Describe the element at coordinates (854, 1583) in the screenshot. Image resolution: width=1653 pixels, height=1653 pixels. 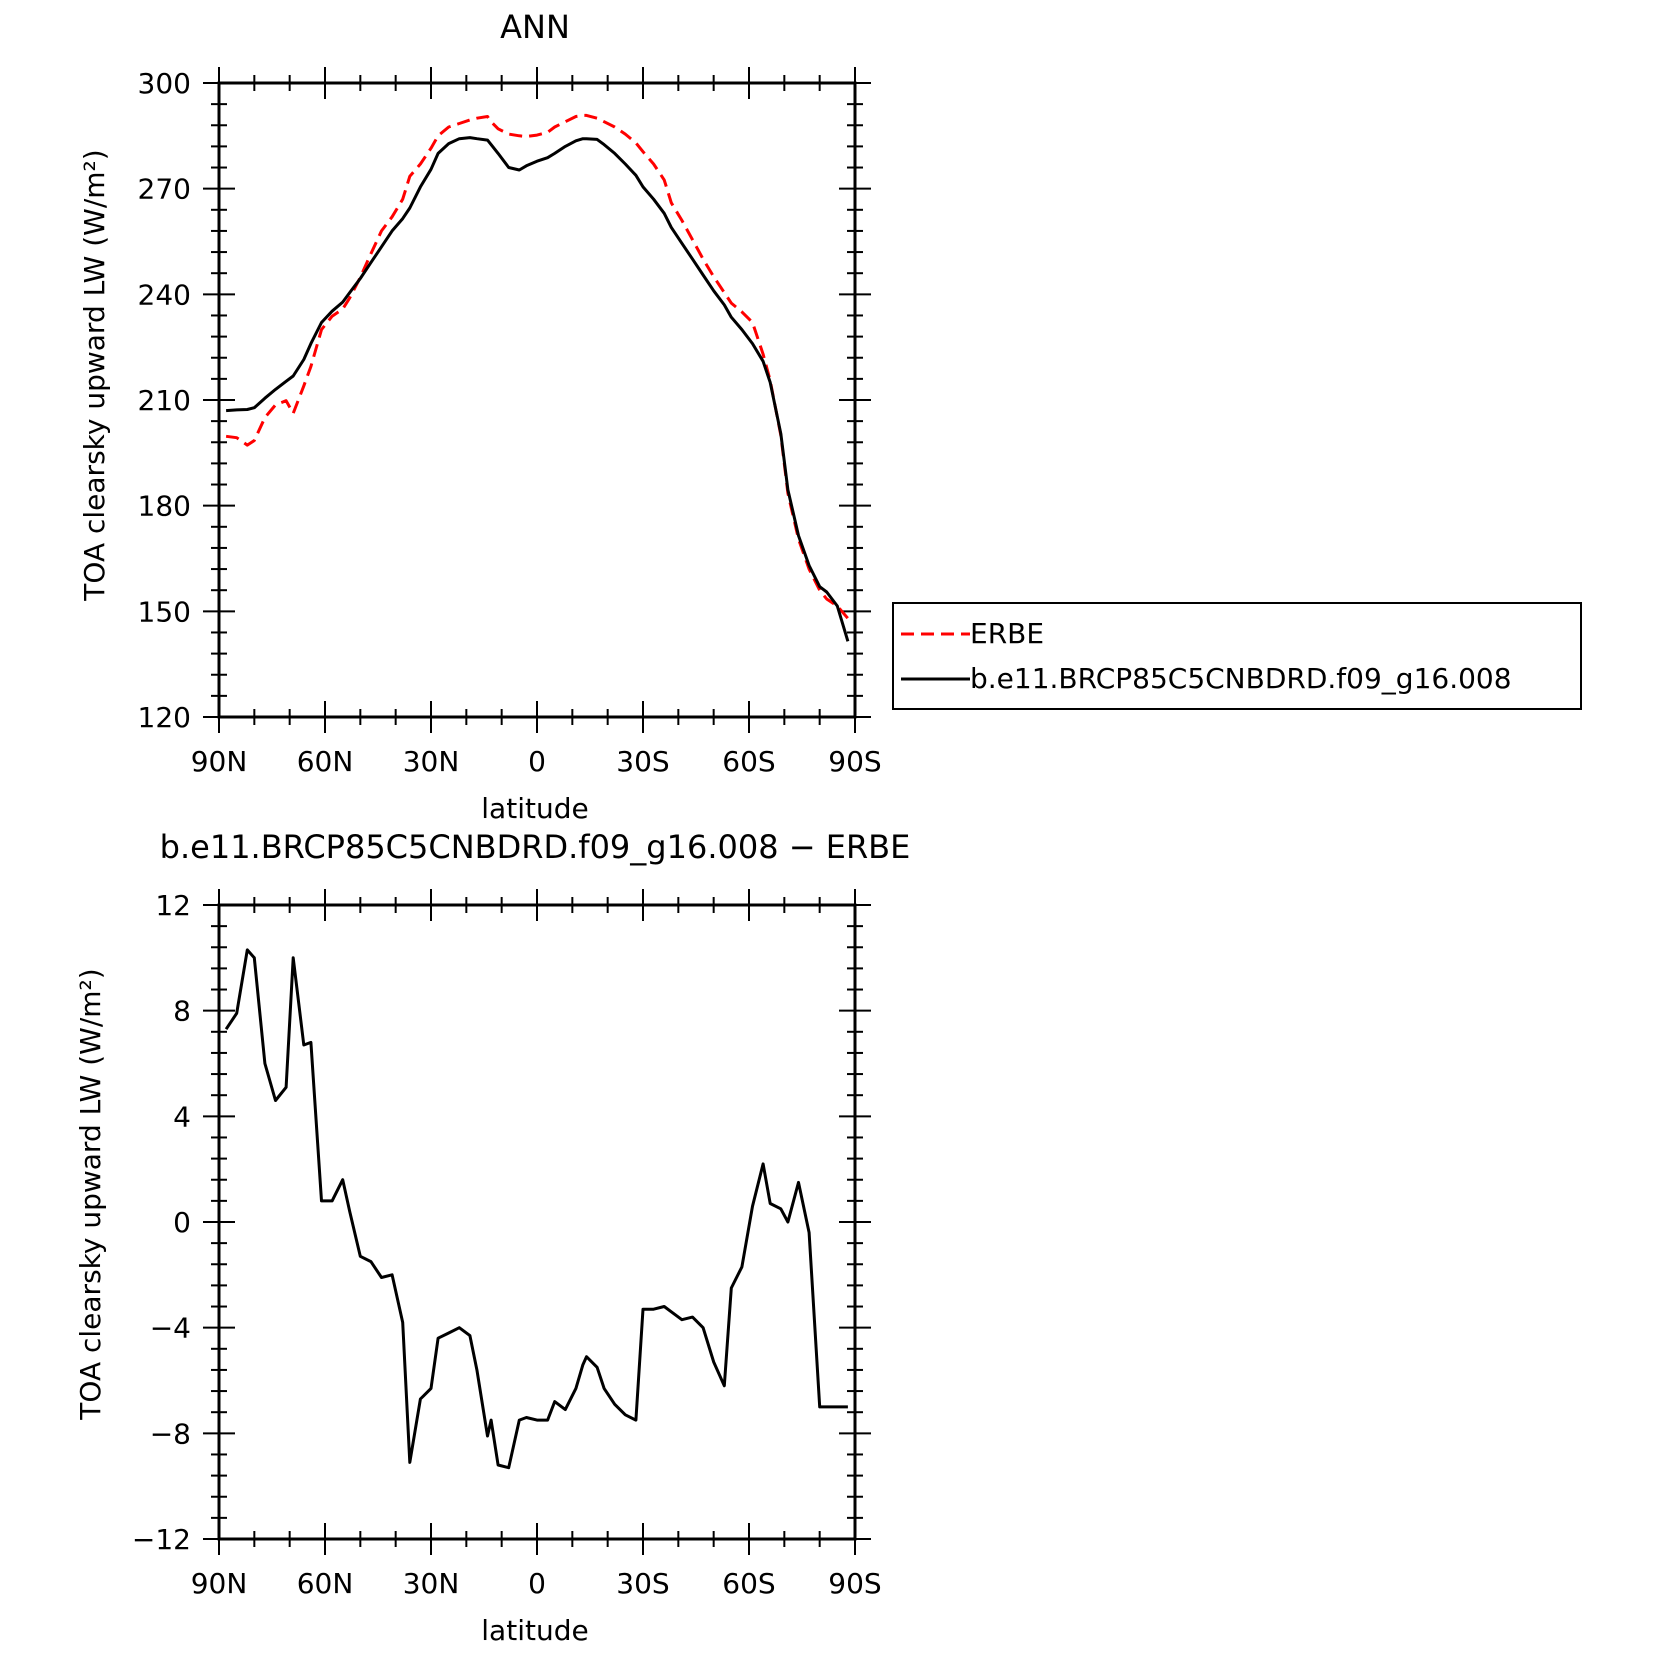
I see `bottom-chart-x-tick-label: 90S` at that location.